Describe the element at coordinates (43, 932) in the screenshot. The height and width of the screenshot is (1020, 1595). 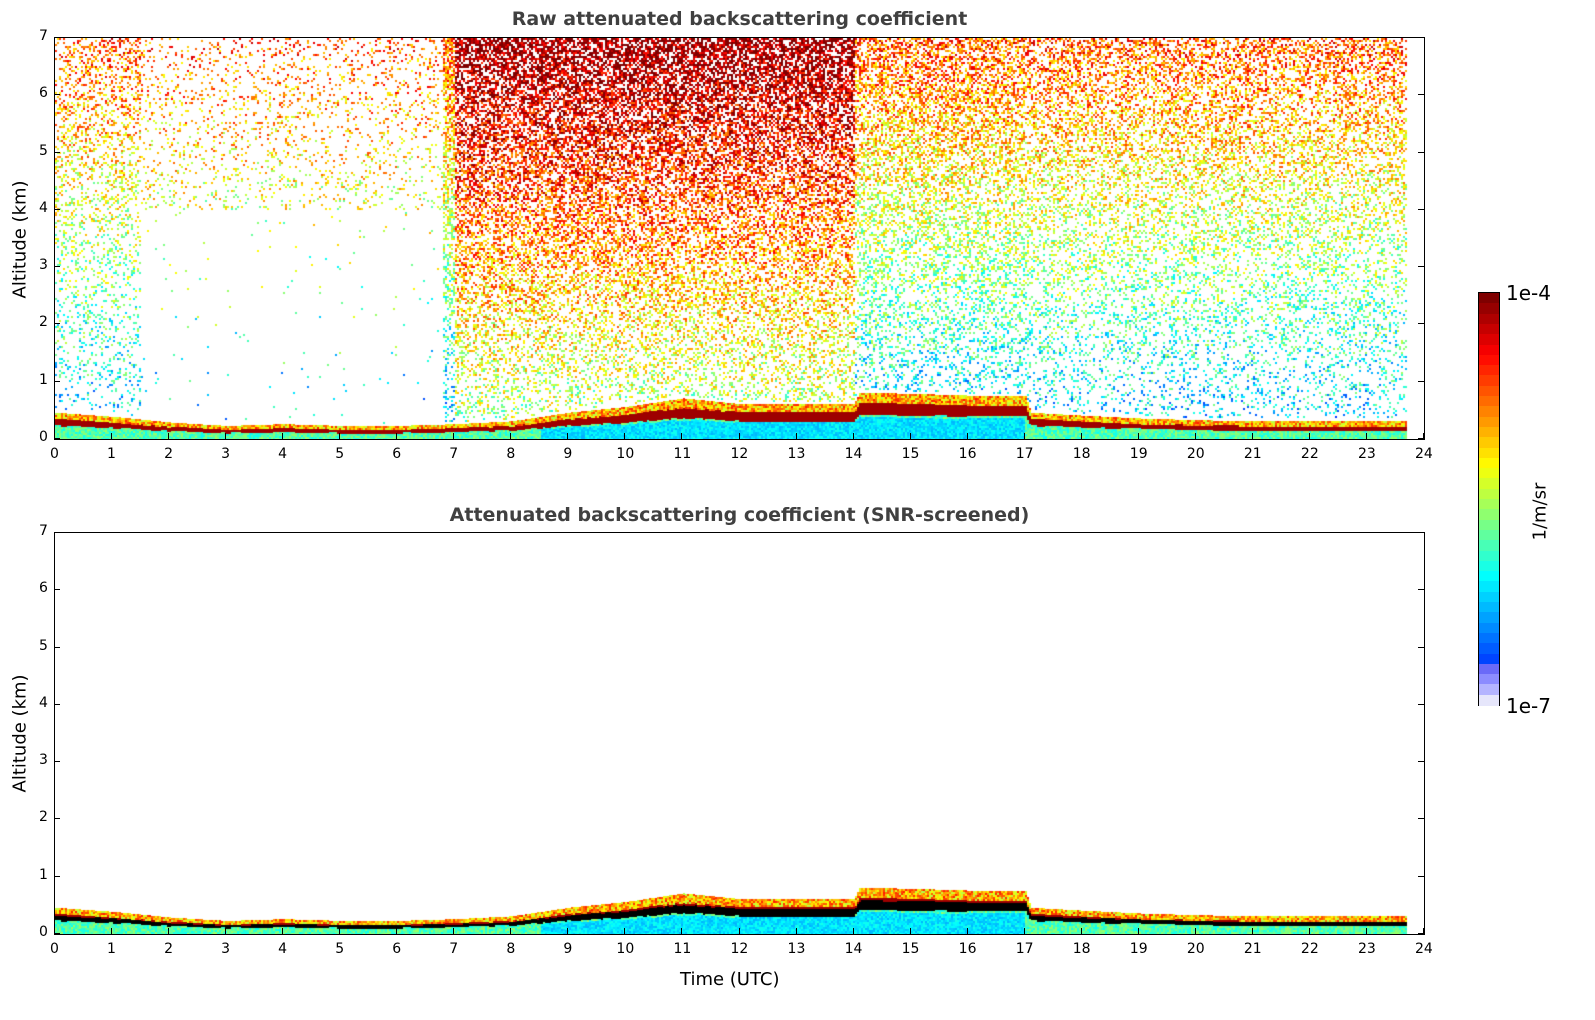
I see `y-tick-label: 0` at that location.